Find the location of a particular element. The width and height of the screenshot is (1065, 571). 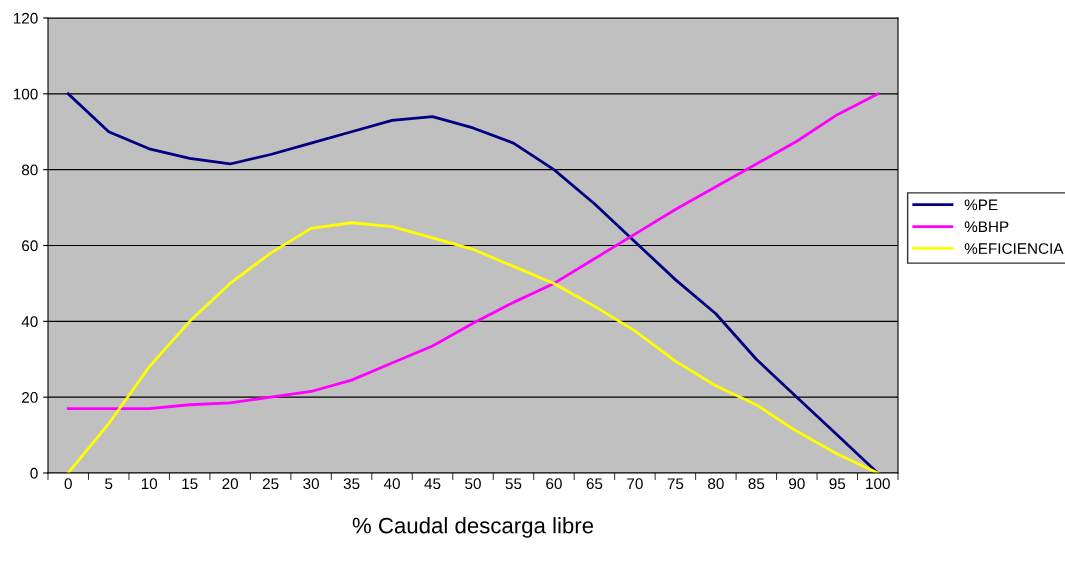

x-tick-label: 50 is located at coordinates (473, 484).